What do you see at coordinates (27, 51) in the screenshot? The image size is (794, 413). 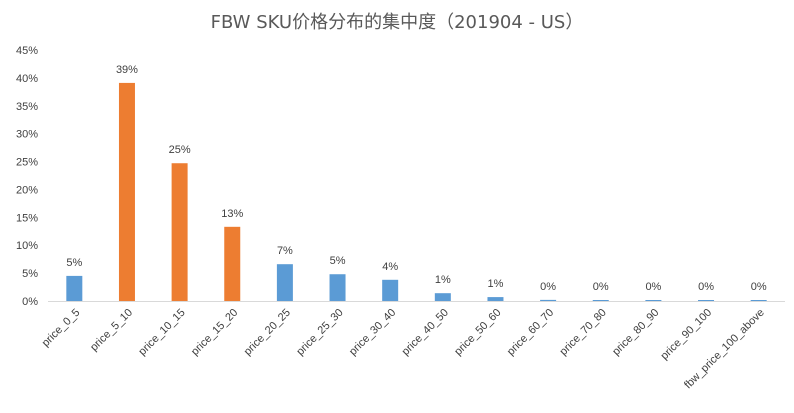 I see `y-tick-label: 45%` at bounding box center [27, 51].